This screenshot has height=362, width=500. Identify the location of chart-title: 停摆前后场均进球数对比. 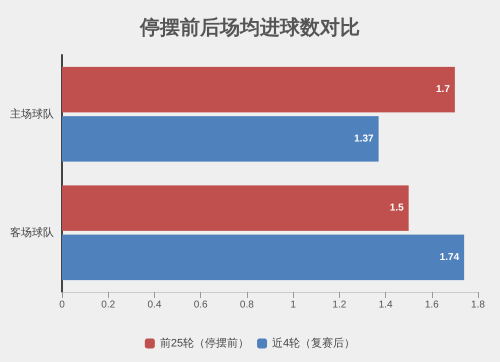
(249, 27).